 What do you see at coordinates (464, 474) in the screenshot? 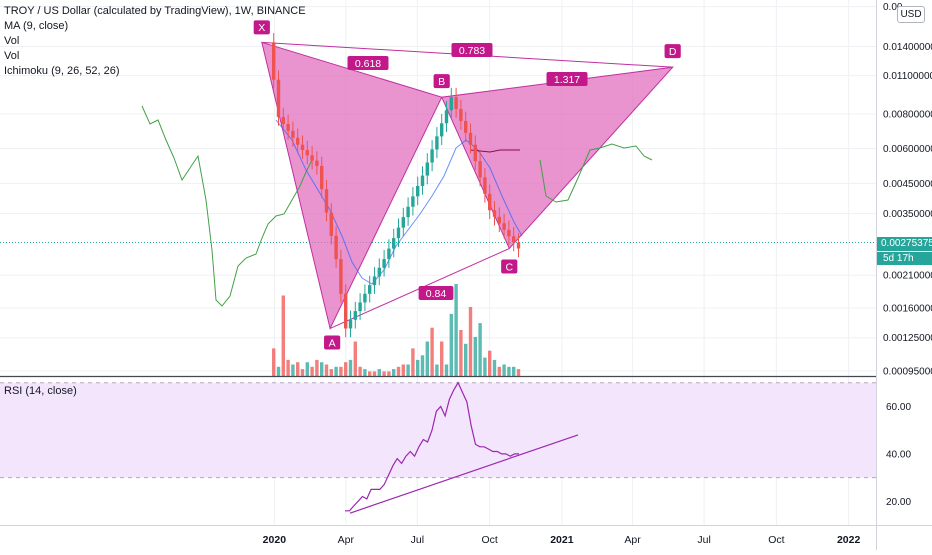
I see `rsi-trendline` at bounding box center [464, 474].